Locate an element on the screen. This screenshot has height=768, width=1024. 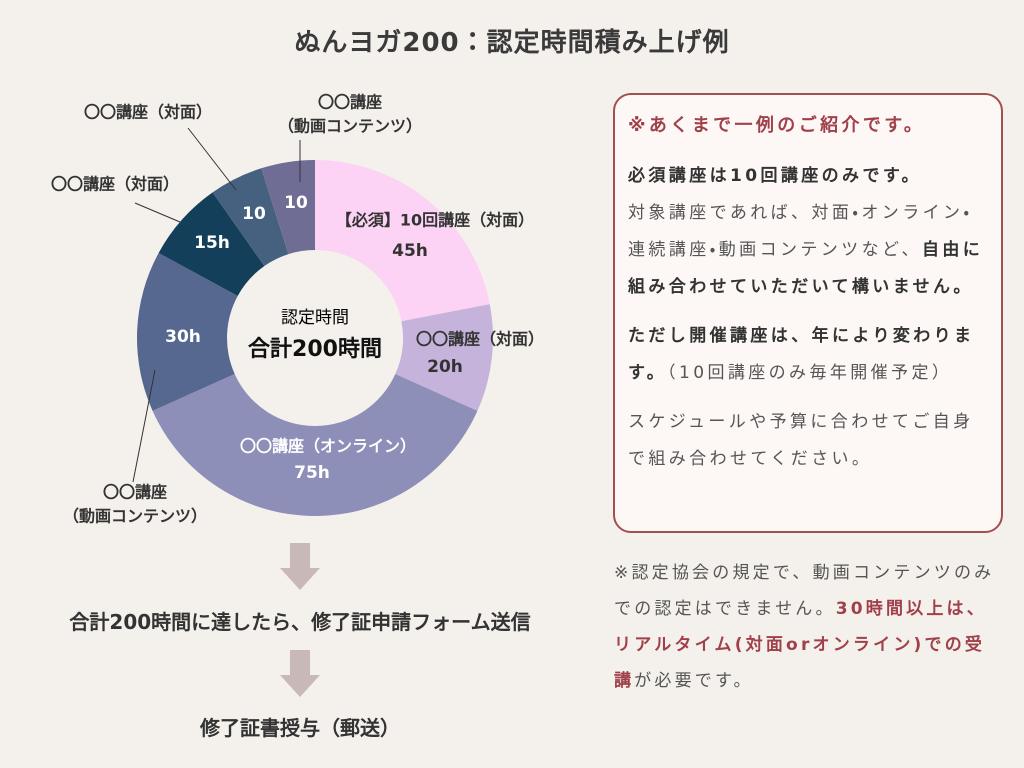
value-label: 15h is located at coordinates (212, 243).